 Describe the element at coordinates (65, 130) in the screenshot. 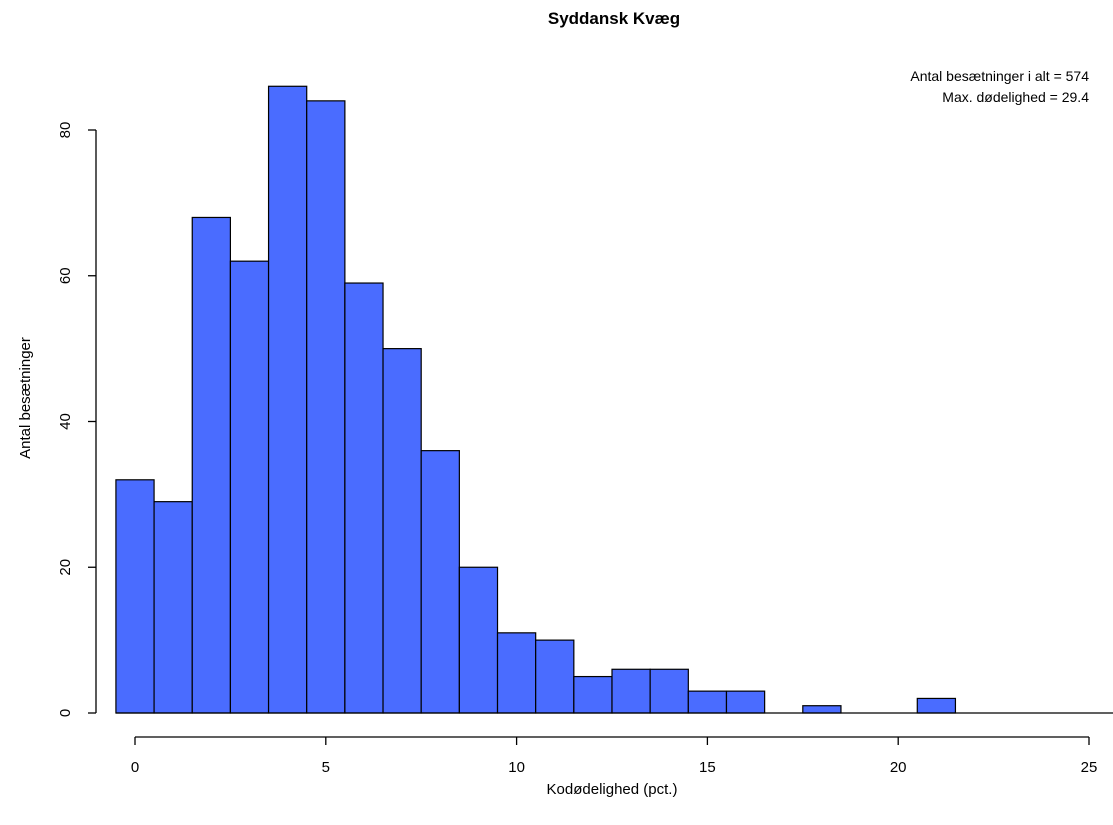

I see `y-tick-label: 80` at that location.